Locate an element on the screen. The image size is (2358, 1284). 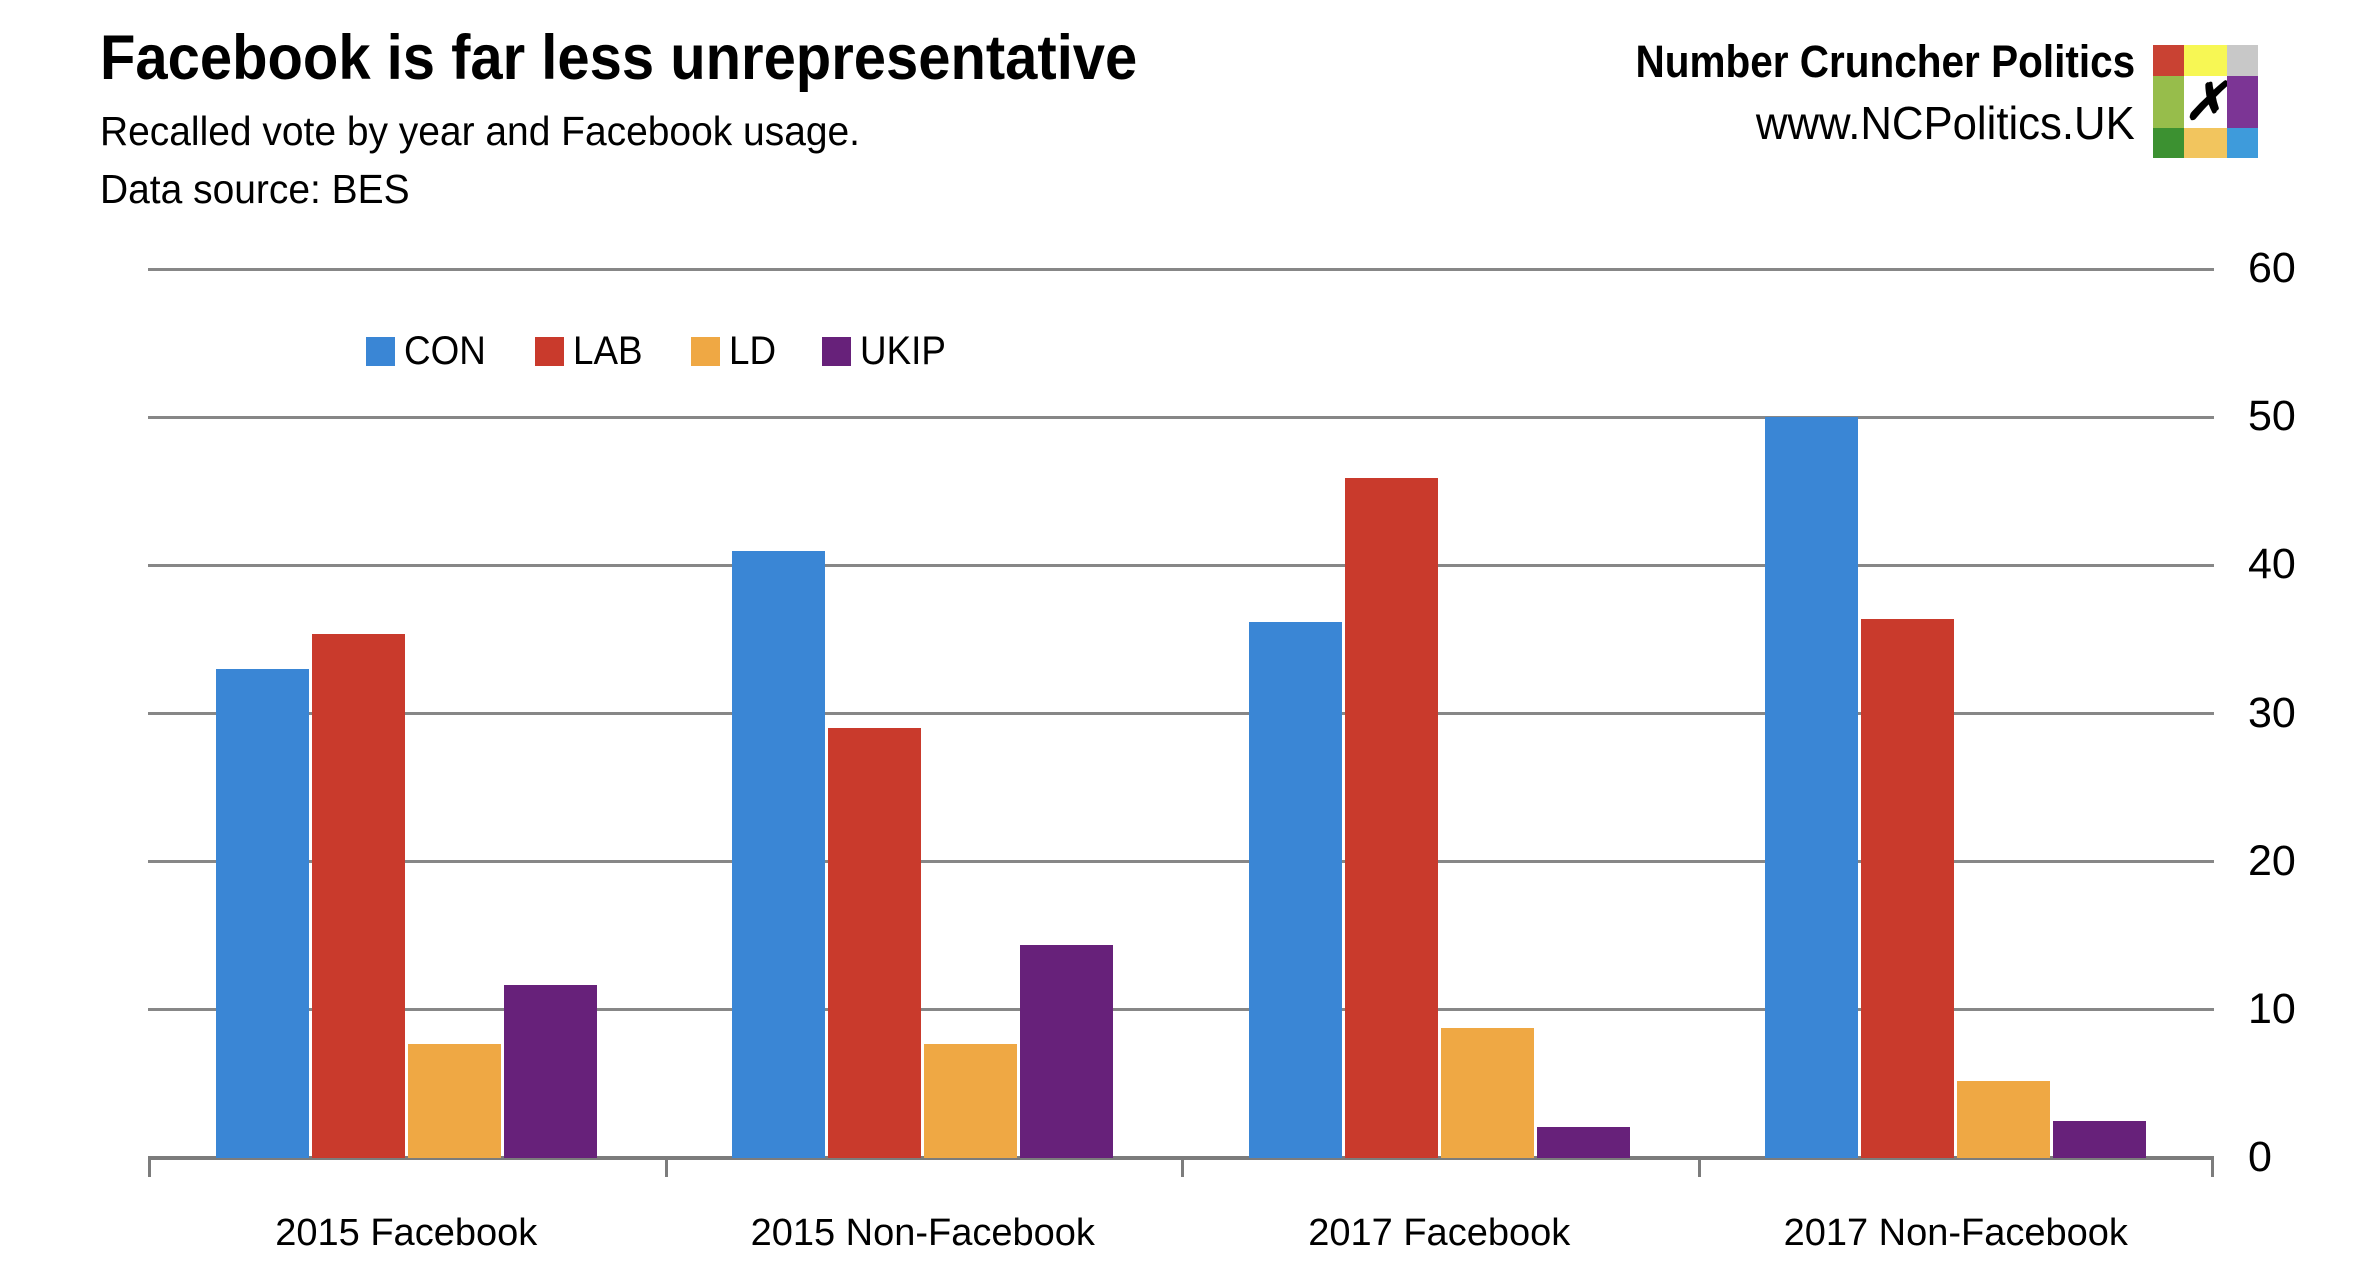
y-tick-label-20: 20 is located at coordinates (2272, 860).